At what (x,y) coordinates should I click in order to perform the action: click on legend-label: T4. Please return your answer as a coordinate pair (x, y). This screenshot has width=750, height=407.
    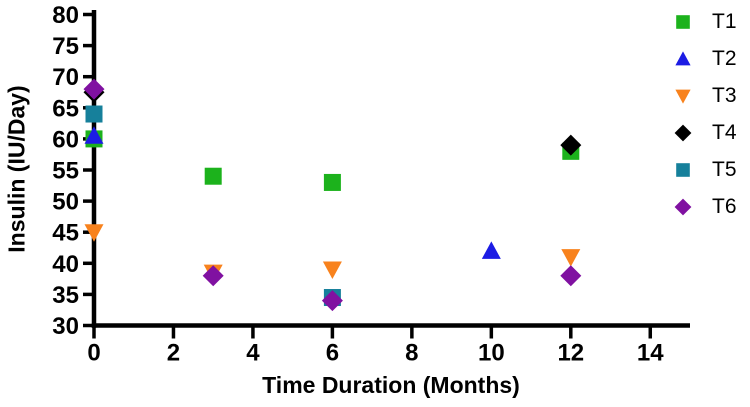
    Looking at the image, I should click on (724, 132).